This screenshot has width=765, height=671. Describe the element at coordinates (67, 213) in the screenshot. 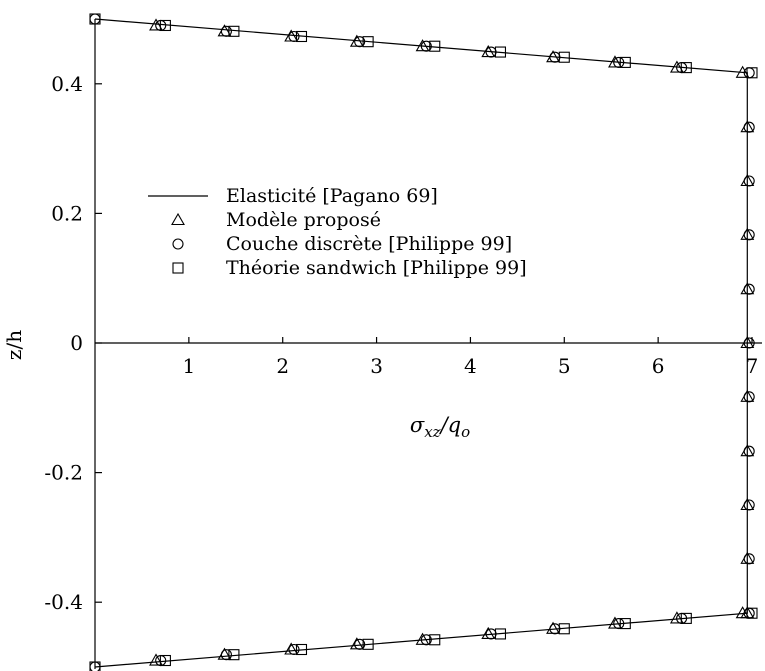

I see `y-tick-label-0.2: 0.2` at that location.